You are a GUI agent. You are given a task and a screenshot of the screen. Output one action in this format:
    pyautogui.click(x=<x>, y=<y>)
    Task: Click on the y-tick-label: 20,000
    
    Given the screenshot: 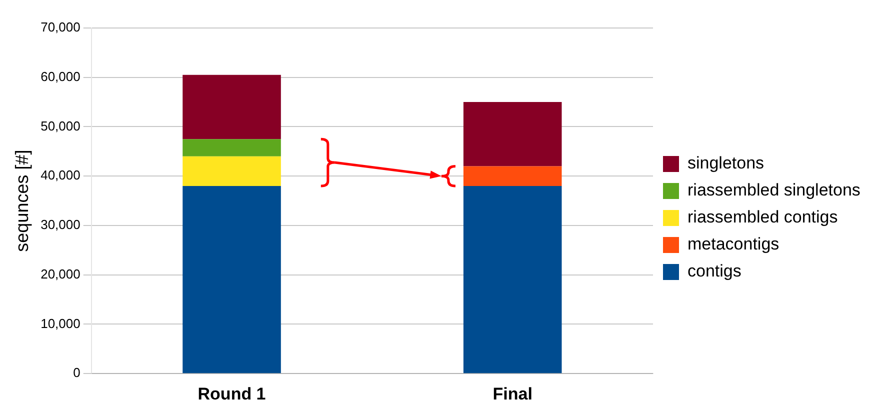 What is the action you would take?
    pyautogui.click(x=60, y=274)
    